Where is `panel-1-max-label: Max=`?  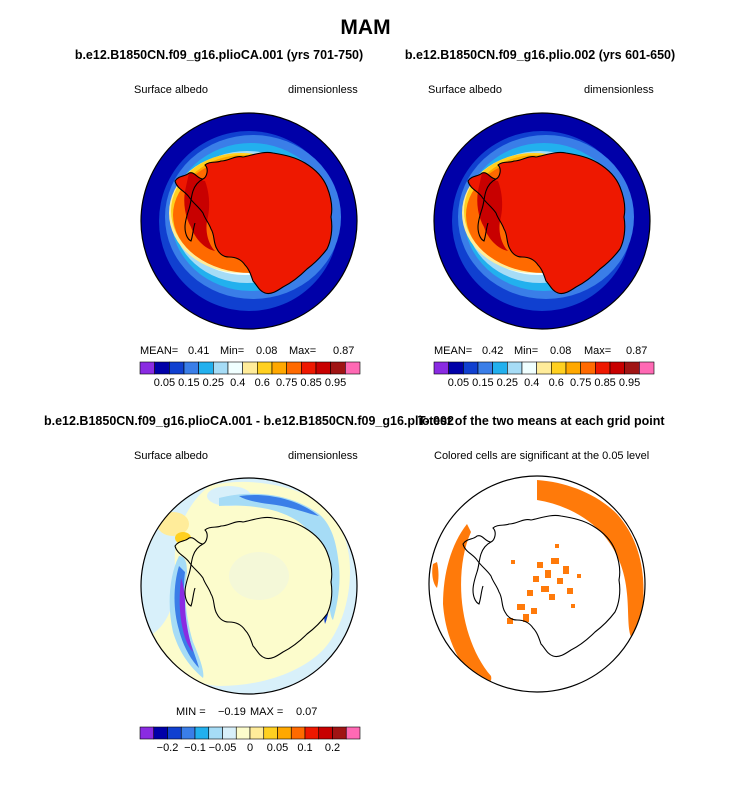 panel-1-max-label: Max= is located at coordinates (303, 351).